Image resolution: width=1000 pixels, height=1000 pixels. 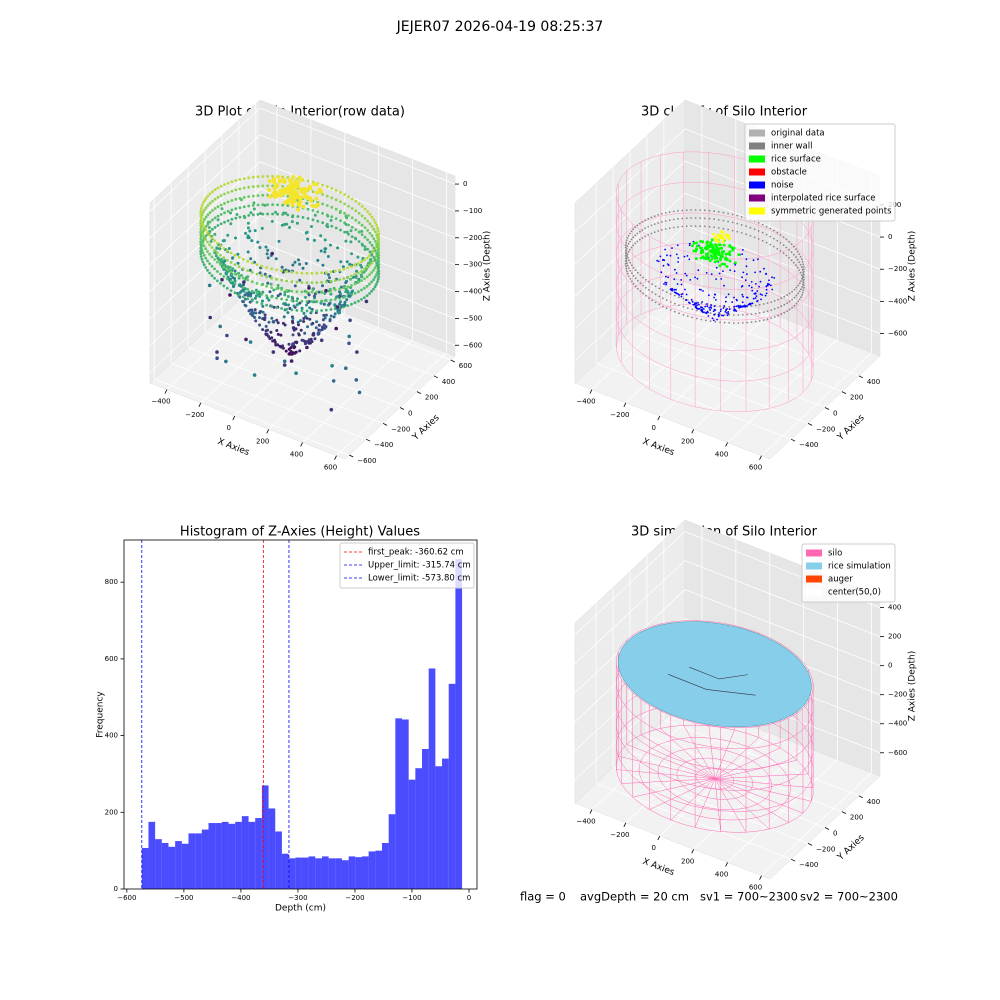 I want to click on z-axis-label: Z Axies (Depth), so click(x=488, y=266).